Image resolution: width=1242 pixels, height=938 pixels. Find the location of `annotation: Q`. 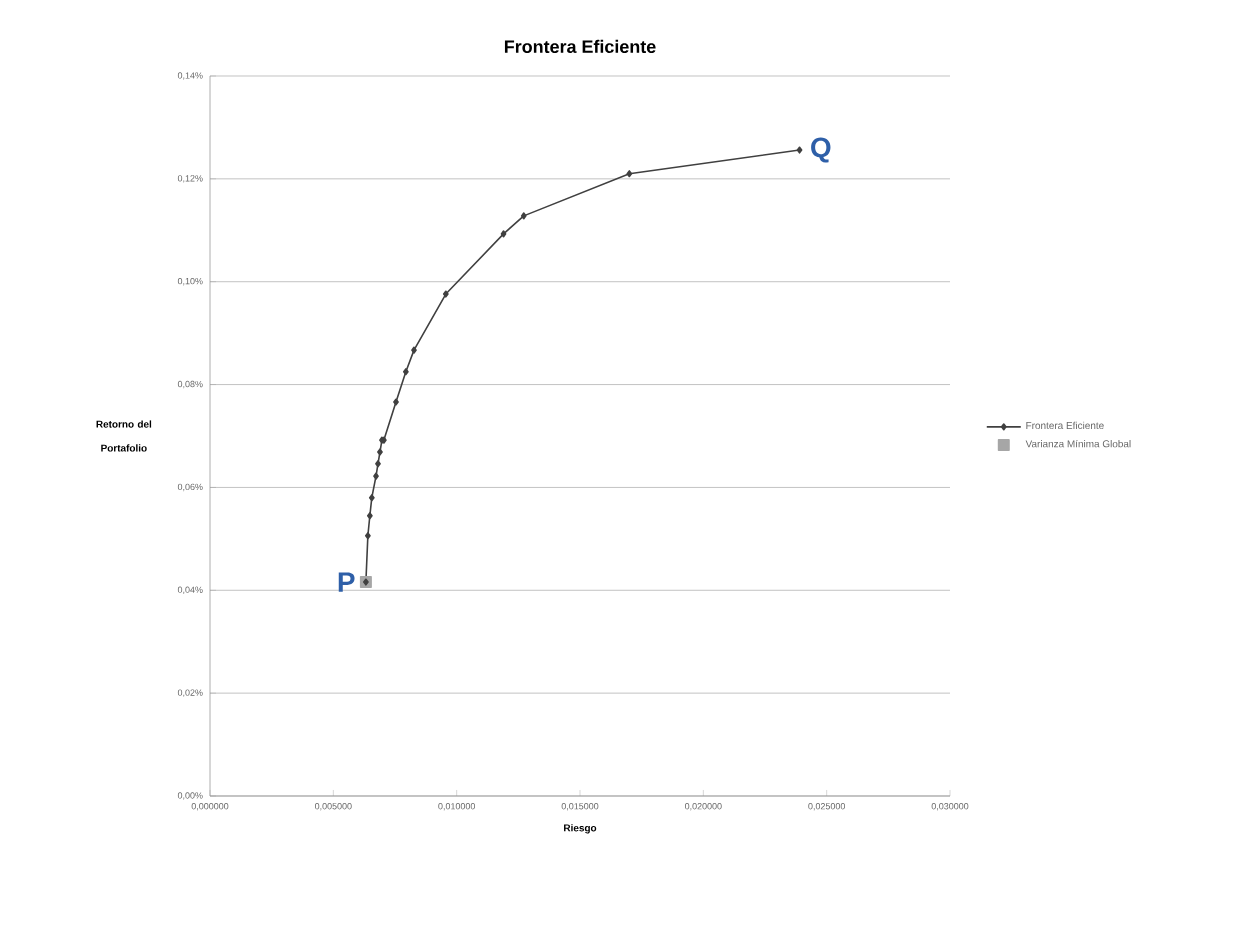

annotation: Q is located at coordinates (821, 150).